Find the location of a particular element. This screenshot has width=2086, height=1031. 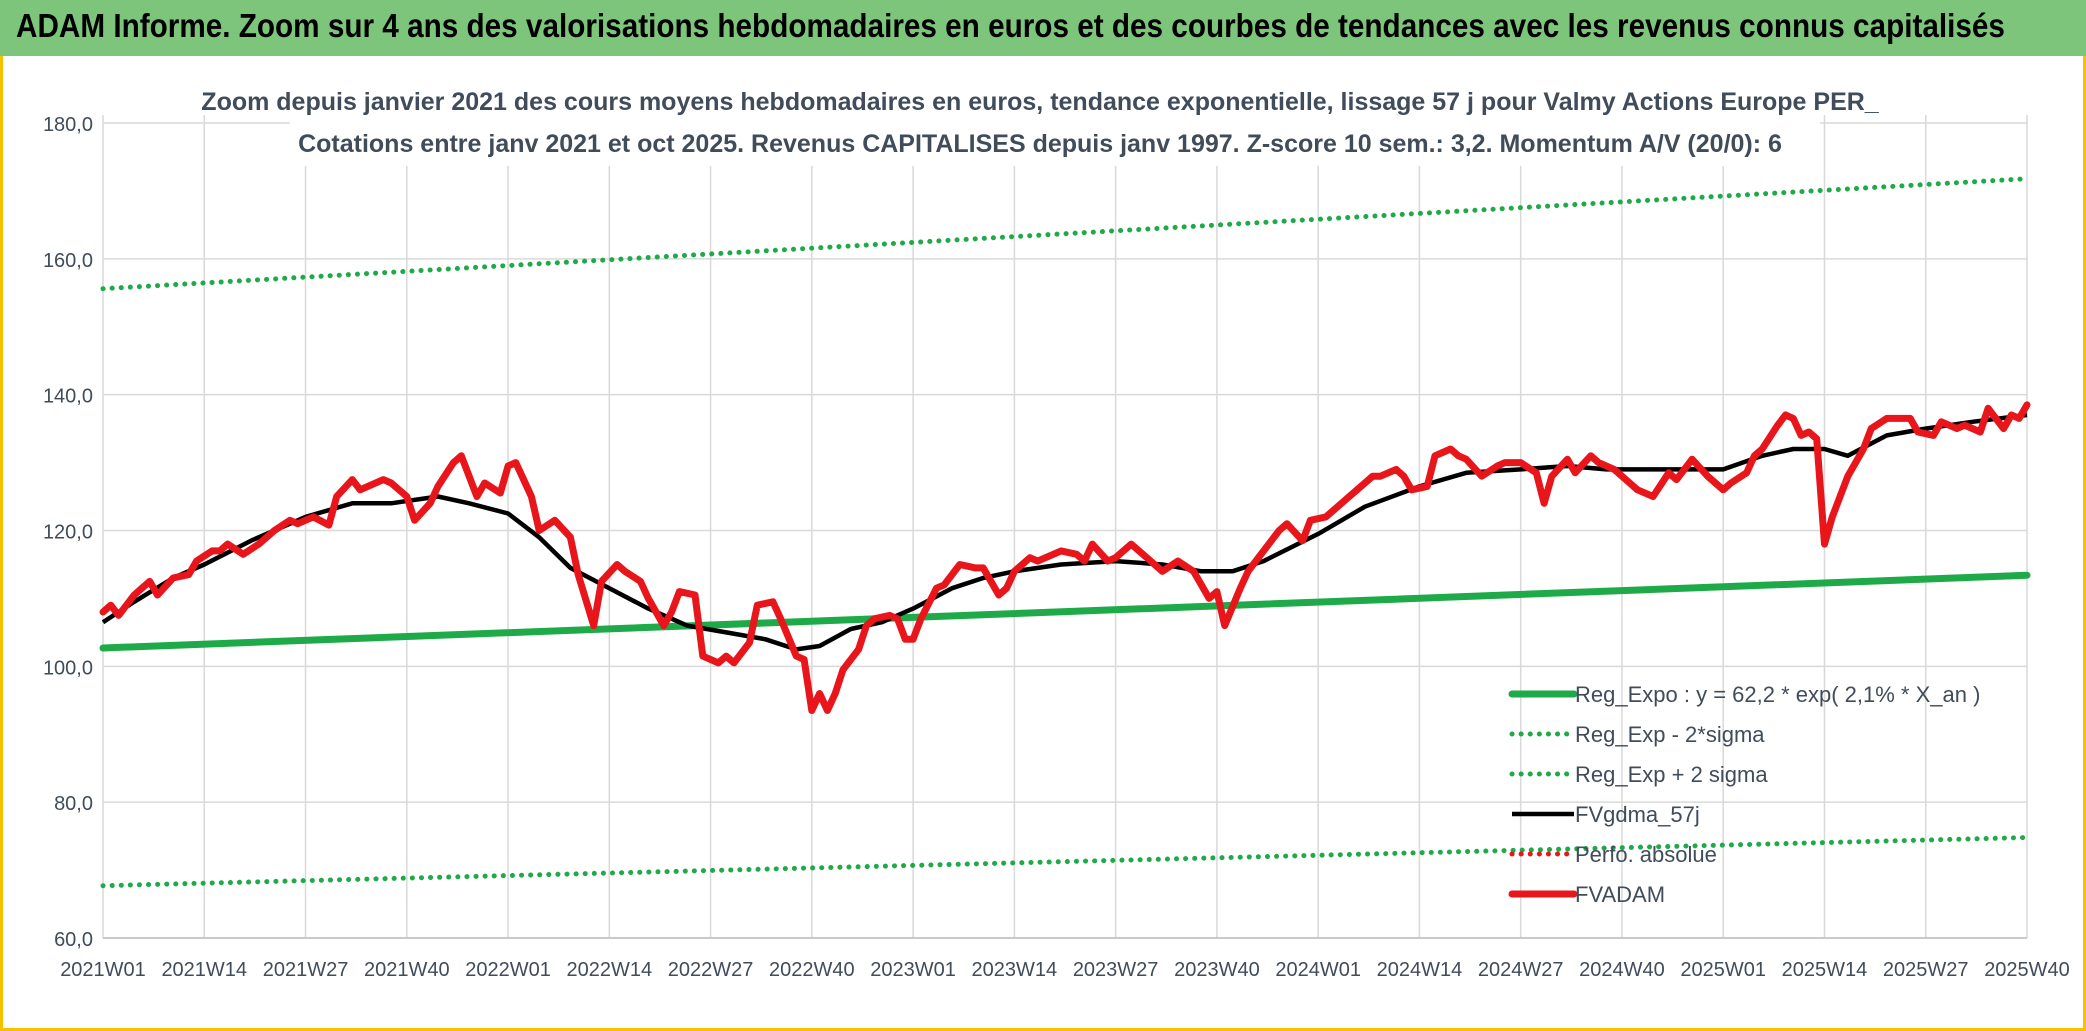

y-axis: 60,0 80,0 100,0 120,0 140,0 160,0 180,0 is located at coordinates (68, 532).